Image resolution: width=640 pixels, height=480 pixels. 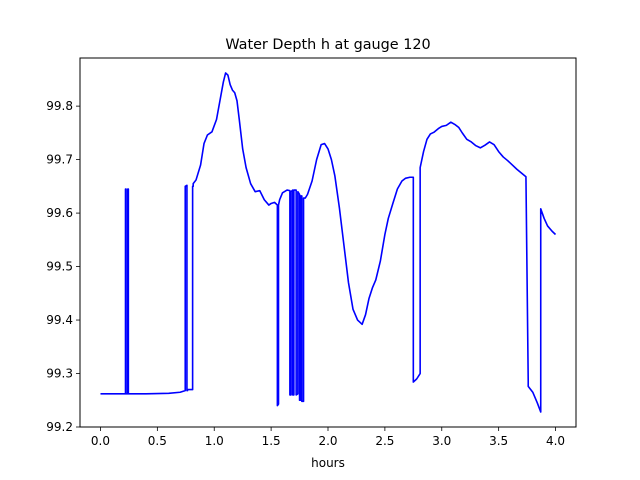 I want to click on y-tick-label: 99.5, so click(x=59, y=267).